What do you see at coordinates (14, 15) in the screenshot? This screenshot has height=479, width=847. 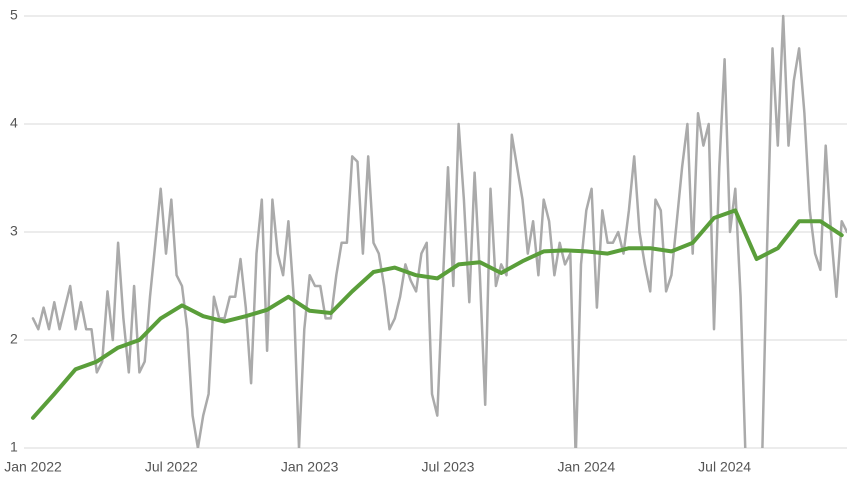 I see `y-tick-label: 5` at bounding box center [14, 15].